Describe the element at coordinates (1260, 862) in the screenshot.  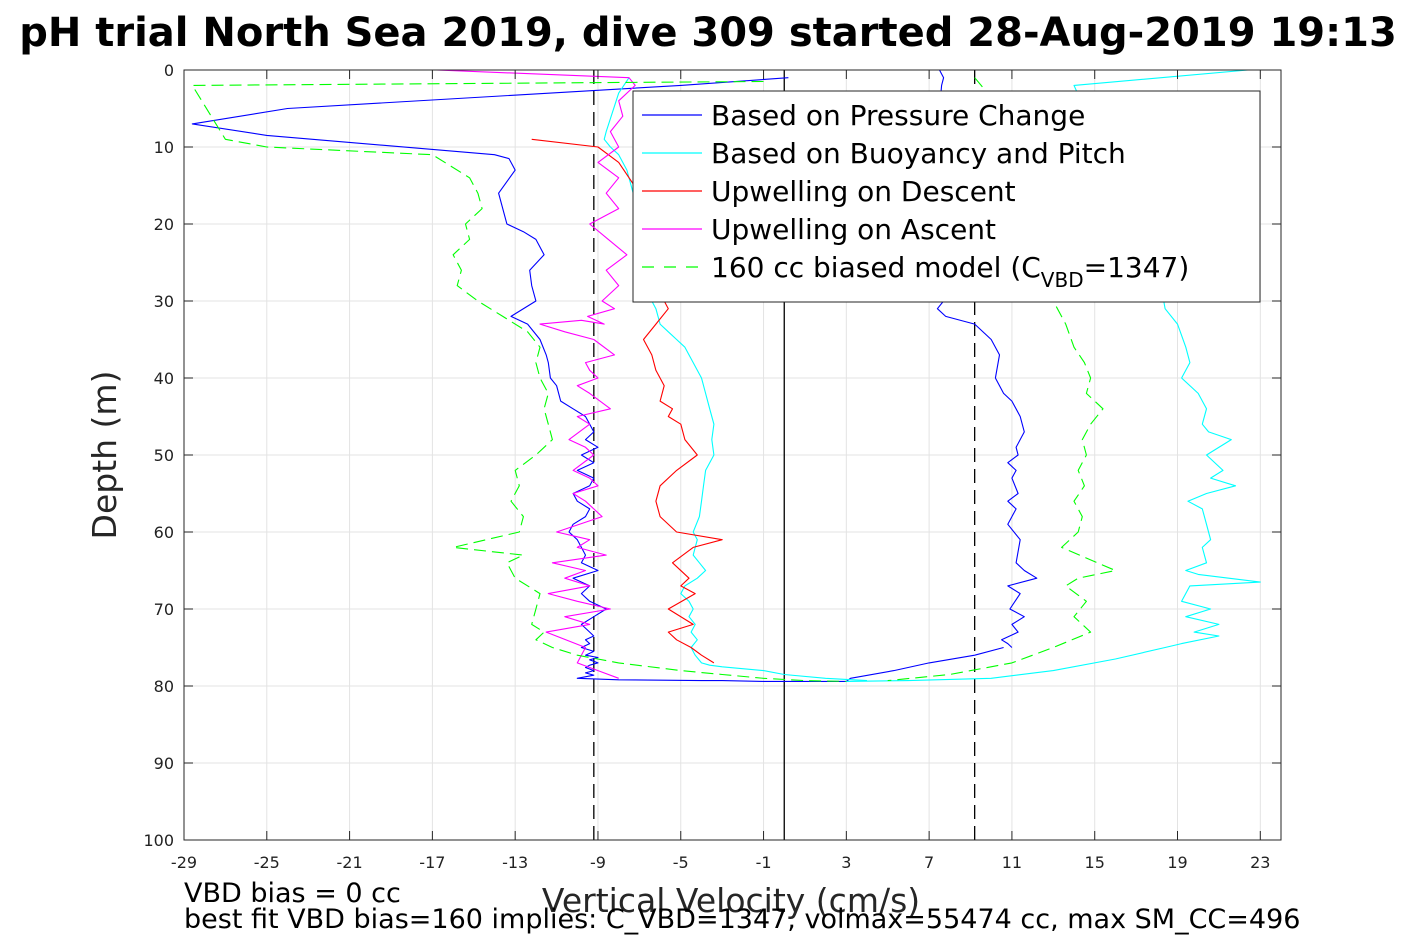
I see `x-tick-label: 23` at that location.